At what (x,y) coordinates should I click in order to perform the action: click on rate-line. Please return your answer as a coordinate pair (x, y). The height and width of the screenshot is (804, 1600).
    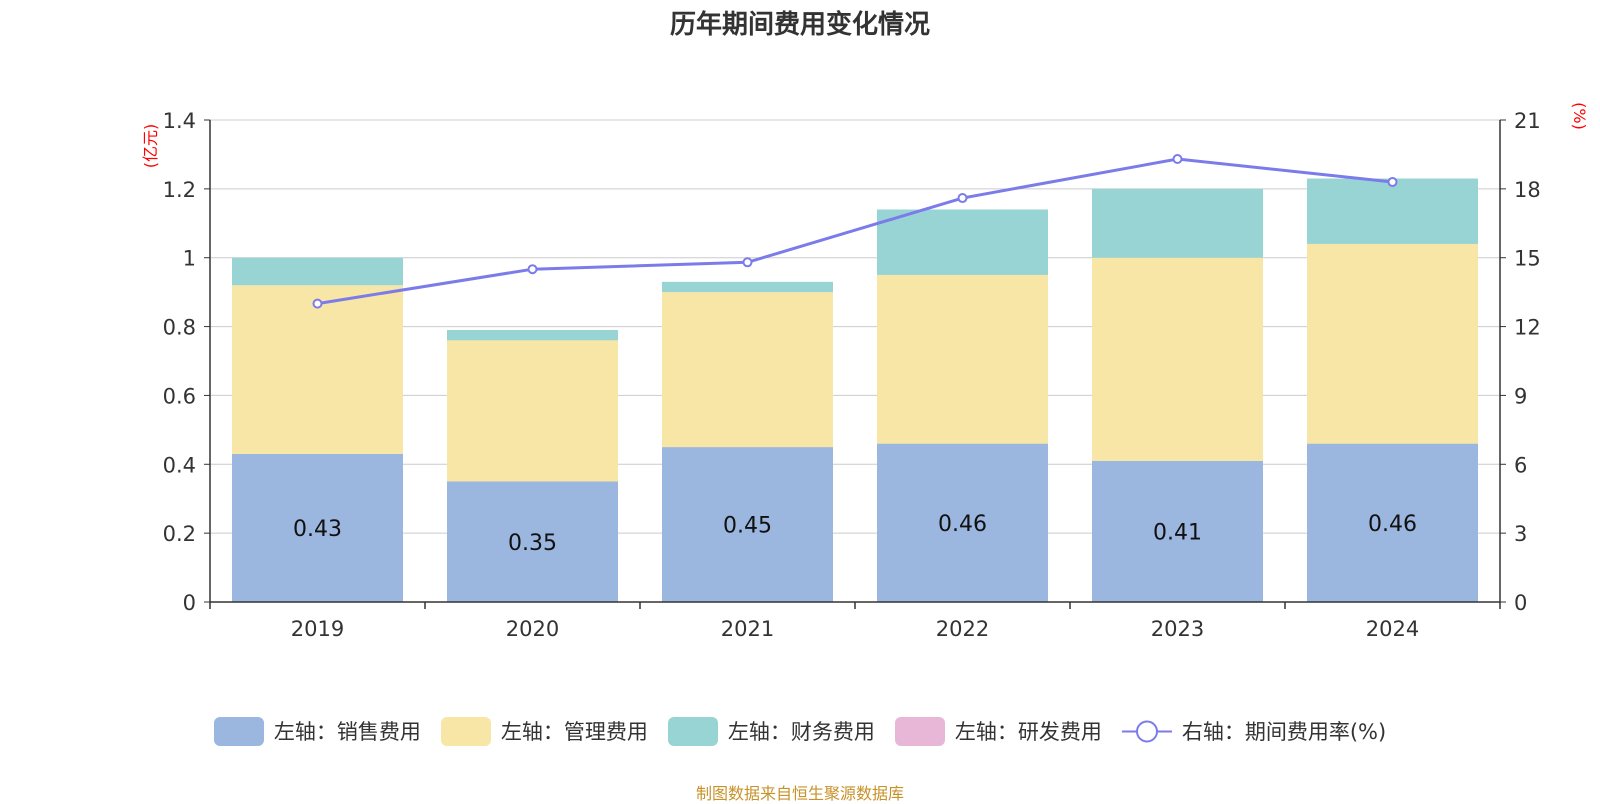
    Looking at the image, I should click on (855, 231).